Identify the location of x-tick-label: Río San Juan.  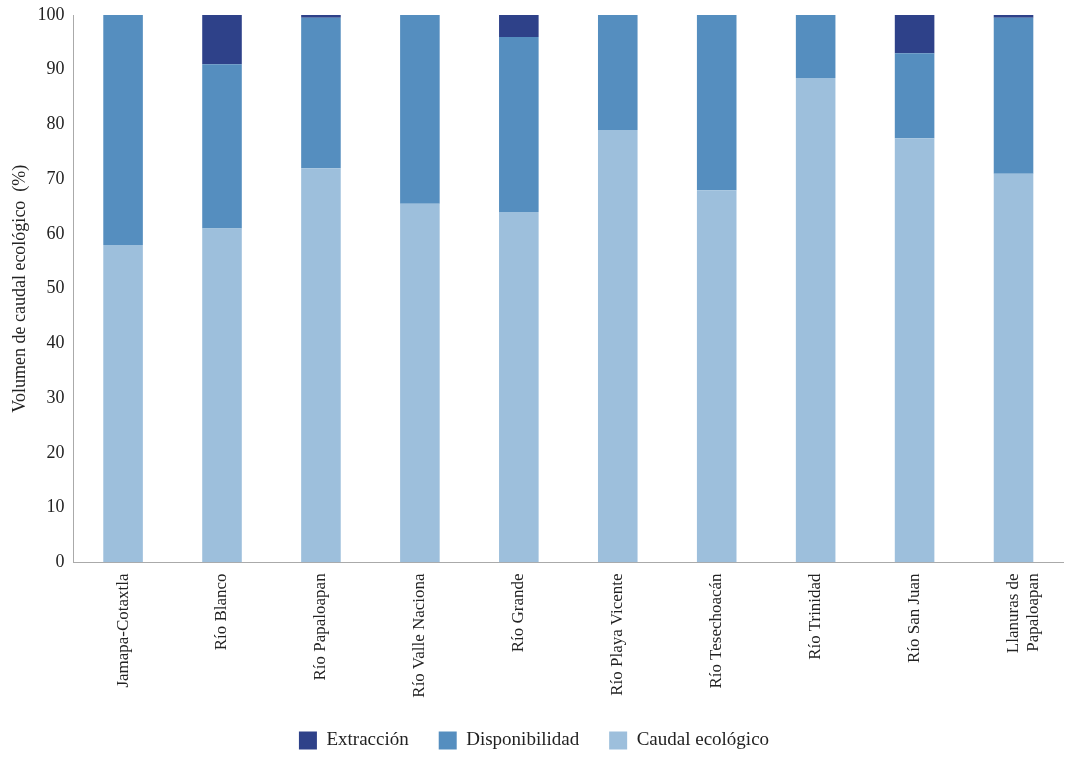
(914, 618).